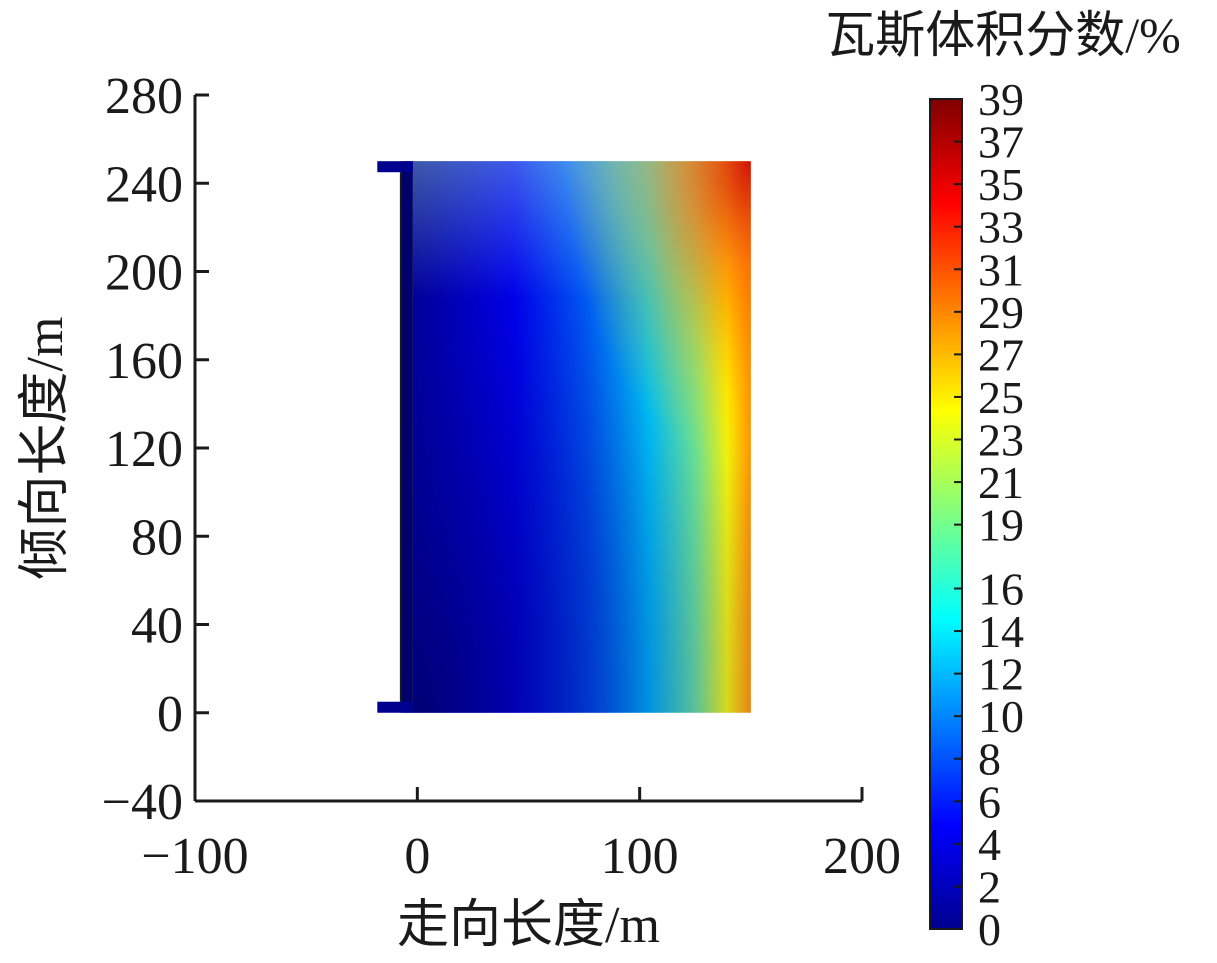 The image size is (1217, 963). I want to click on colorbar-tick-label: 0, so click(989, 929).